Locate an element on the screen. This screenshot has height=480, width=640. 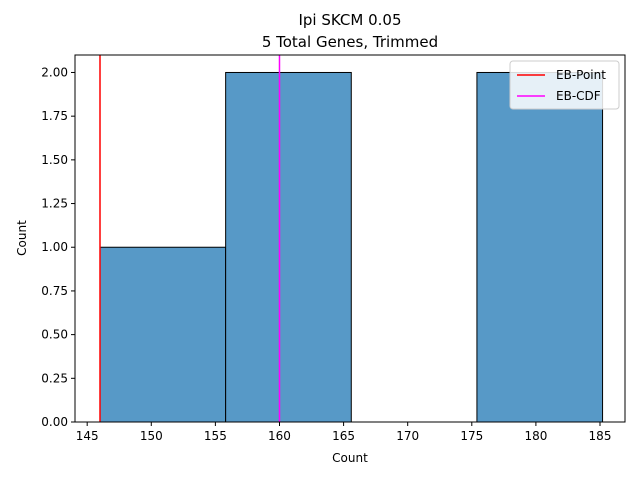
x-tick-label: 165 is located at coordinates (343, 436).